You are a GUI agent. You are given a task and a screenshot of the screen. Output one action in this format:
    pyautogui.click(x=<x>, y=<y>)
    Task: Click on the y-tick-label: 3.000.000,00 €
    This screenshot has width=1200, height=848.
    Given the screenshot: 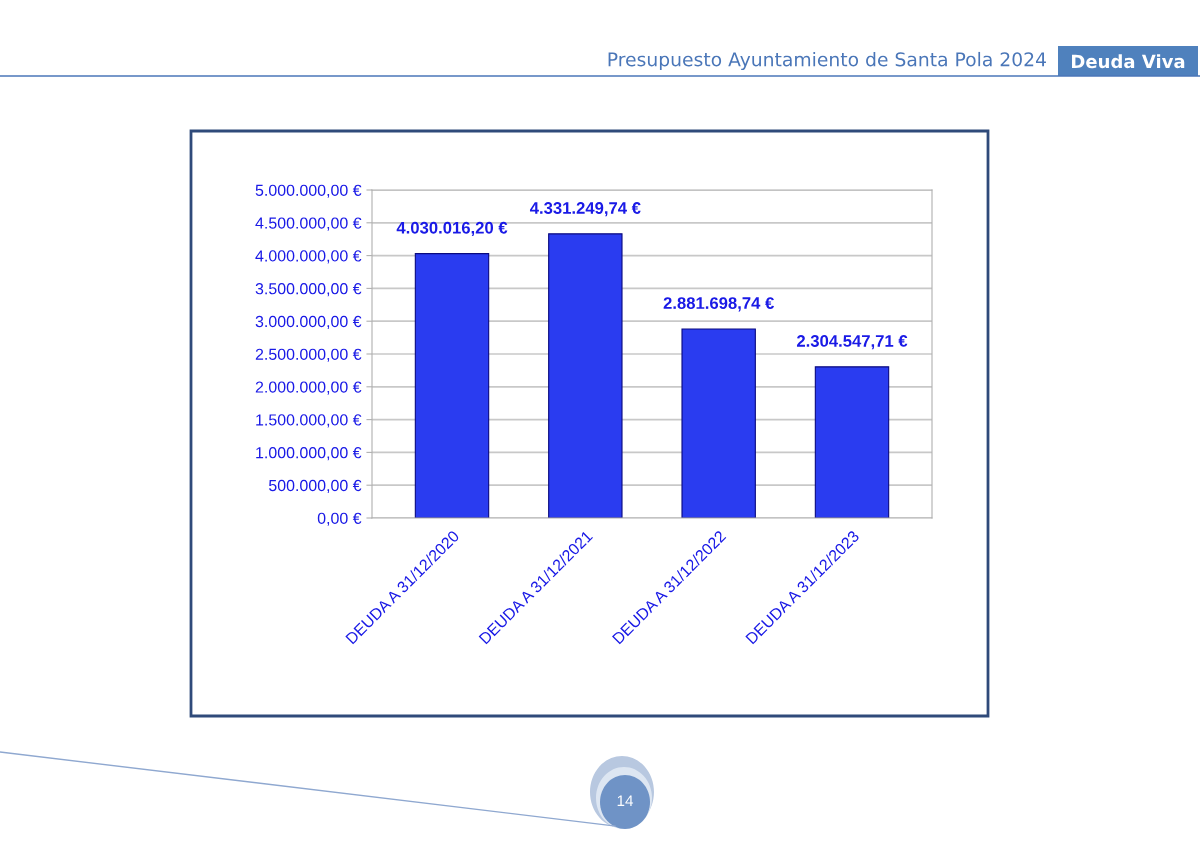 What is the action you would take?
    pyautogui.click(x=308, y=322)
    